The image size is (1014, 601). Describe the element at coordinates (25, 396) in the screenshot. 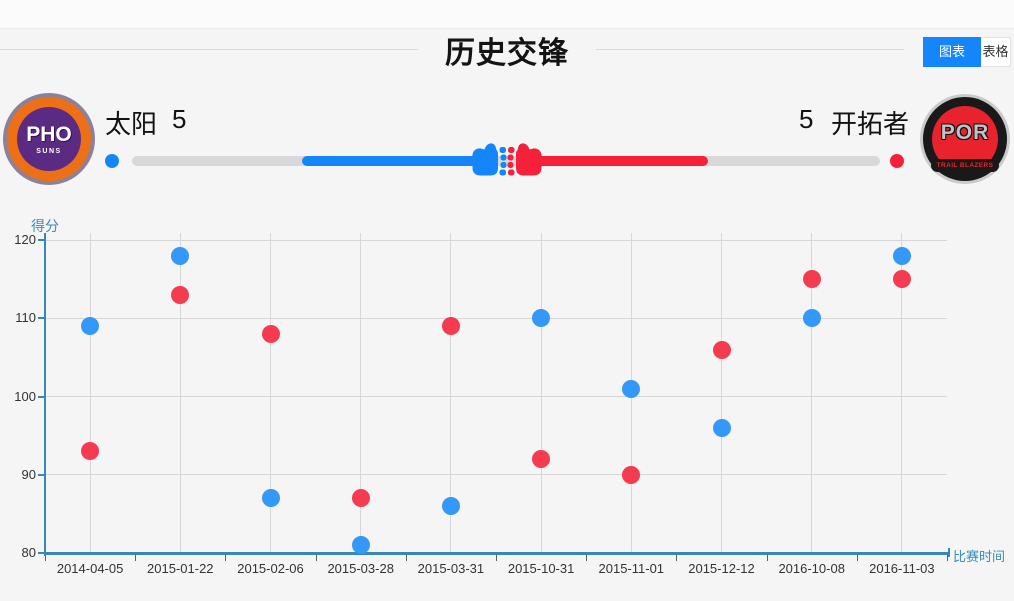

I see `y-tick-label: 100` at that location.